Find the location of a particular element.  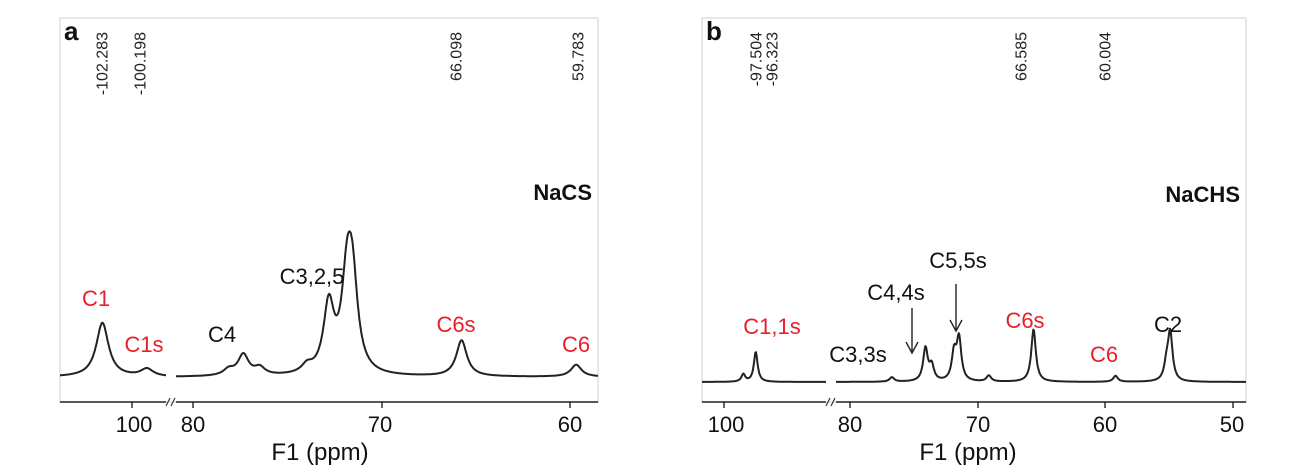

panel-b-assignment: C1,1s is located at coordinates (771, 326).